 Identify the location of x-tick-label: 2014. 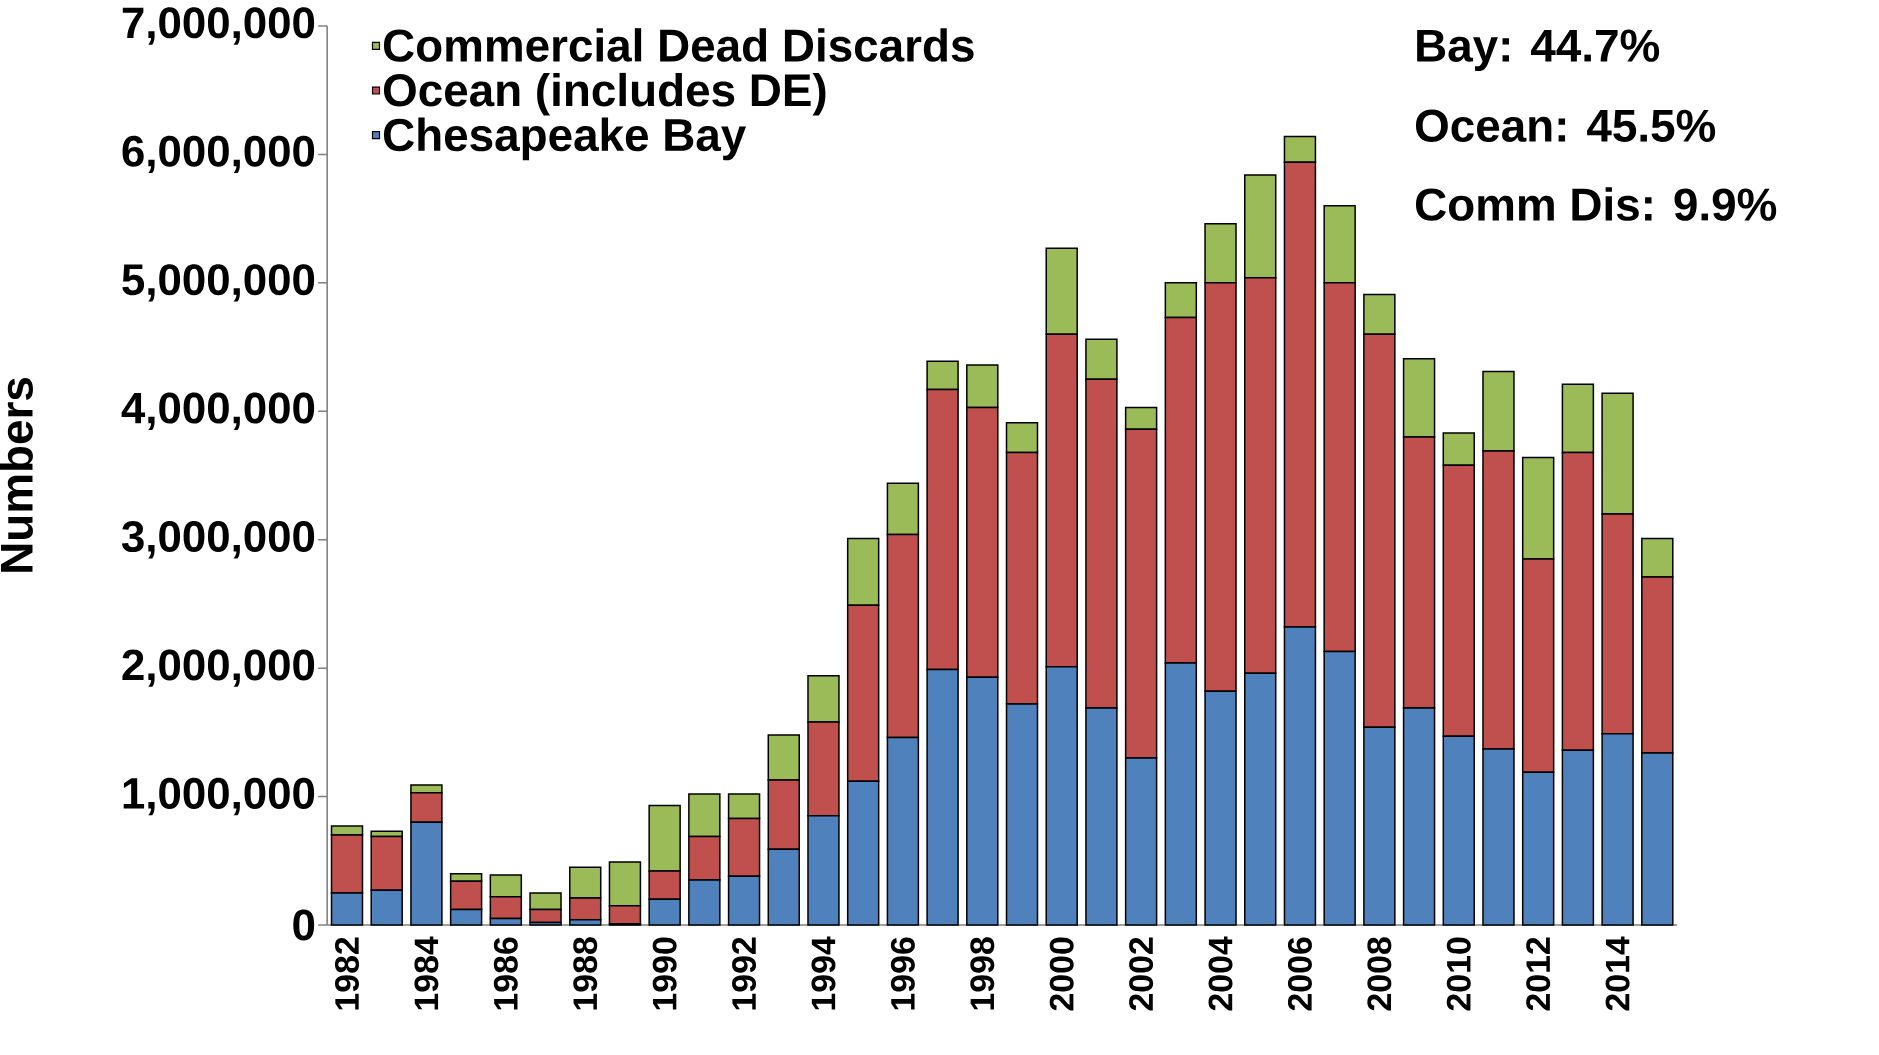
(1617, 973).